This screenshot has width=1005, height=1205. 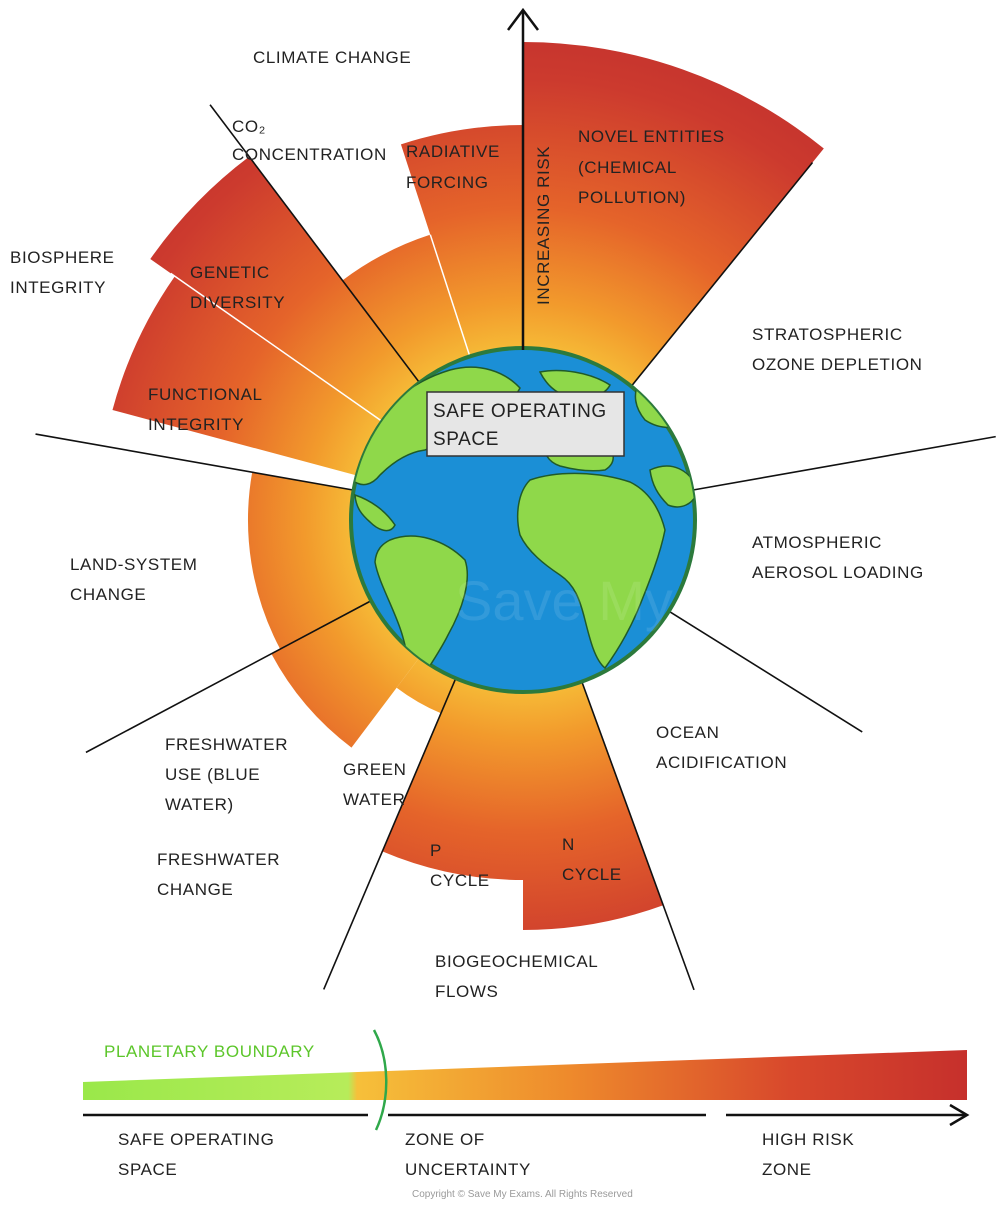 What do you see at coordinates (466, 991) in the screenshot?
I see `biogeochemical-label-2: FLOWS` at bounding box center [466, 991].